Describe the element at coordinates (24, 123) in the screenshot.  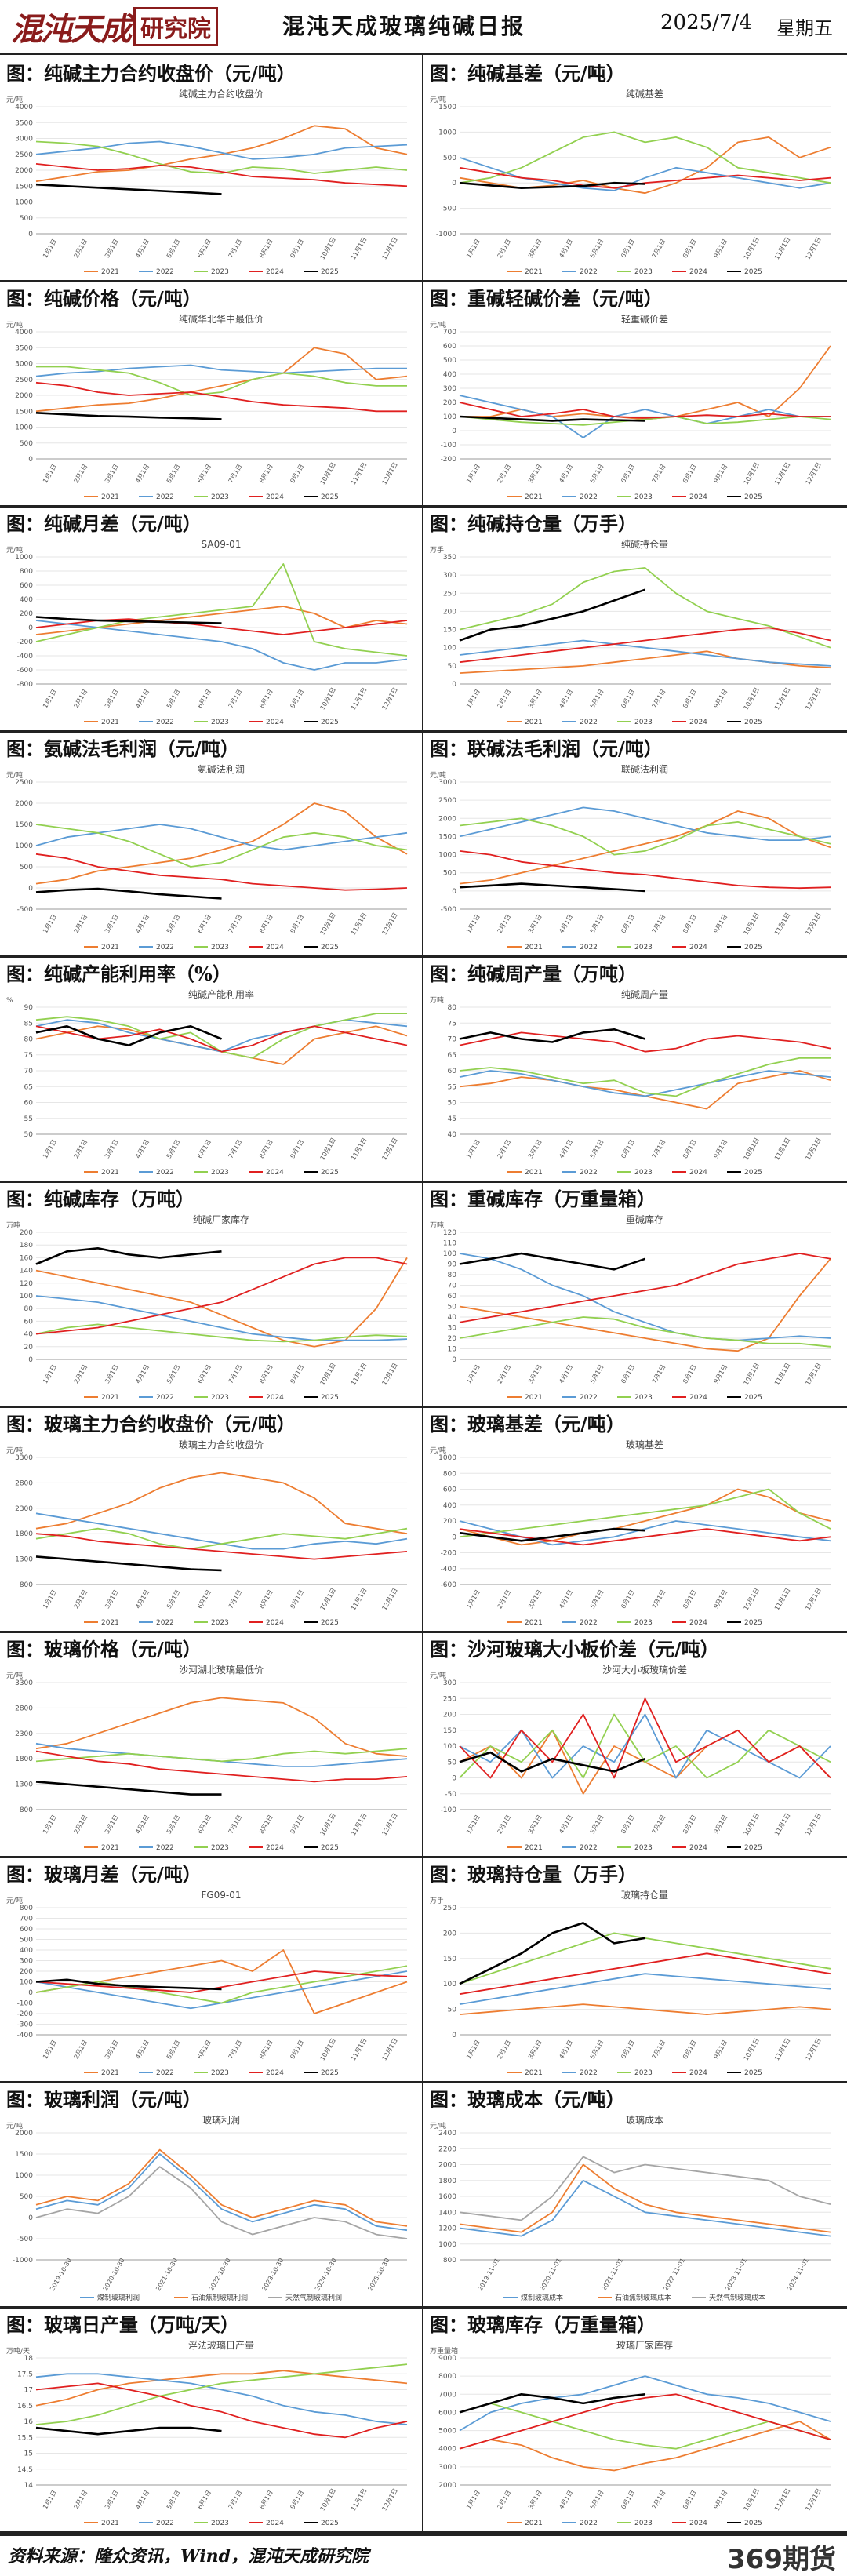
I see `y-tick-label: 3500` at that location.